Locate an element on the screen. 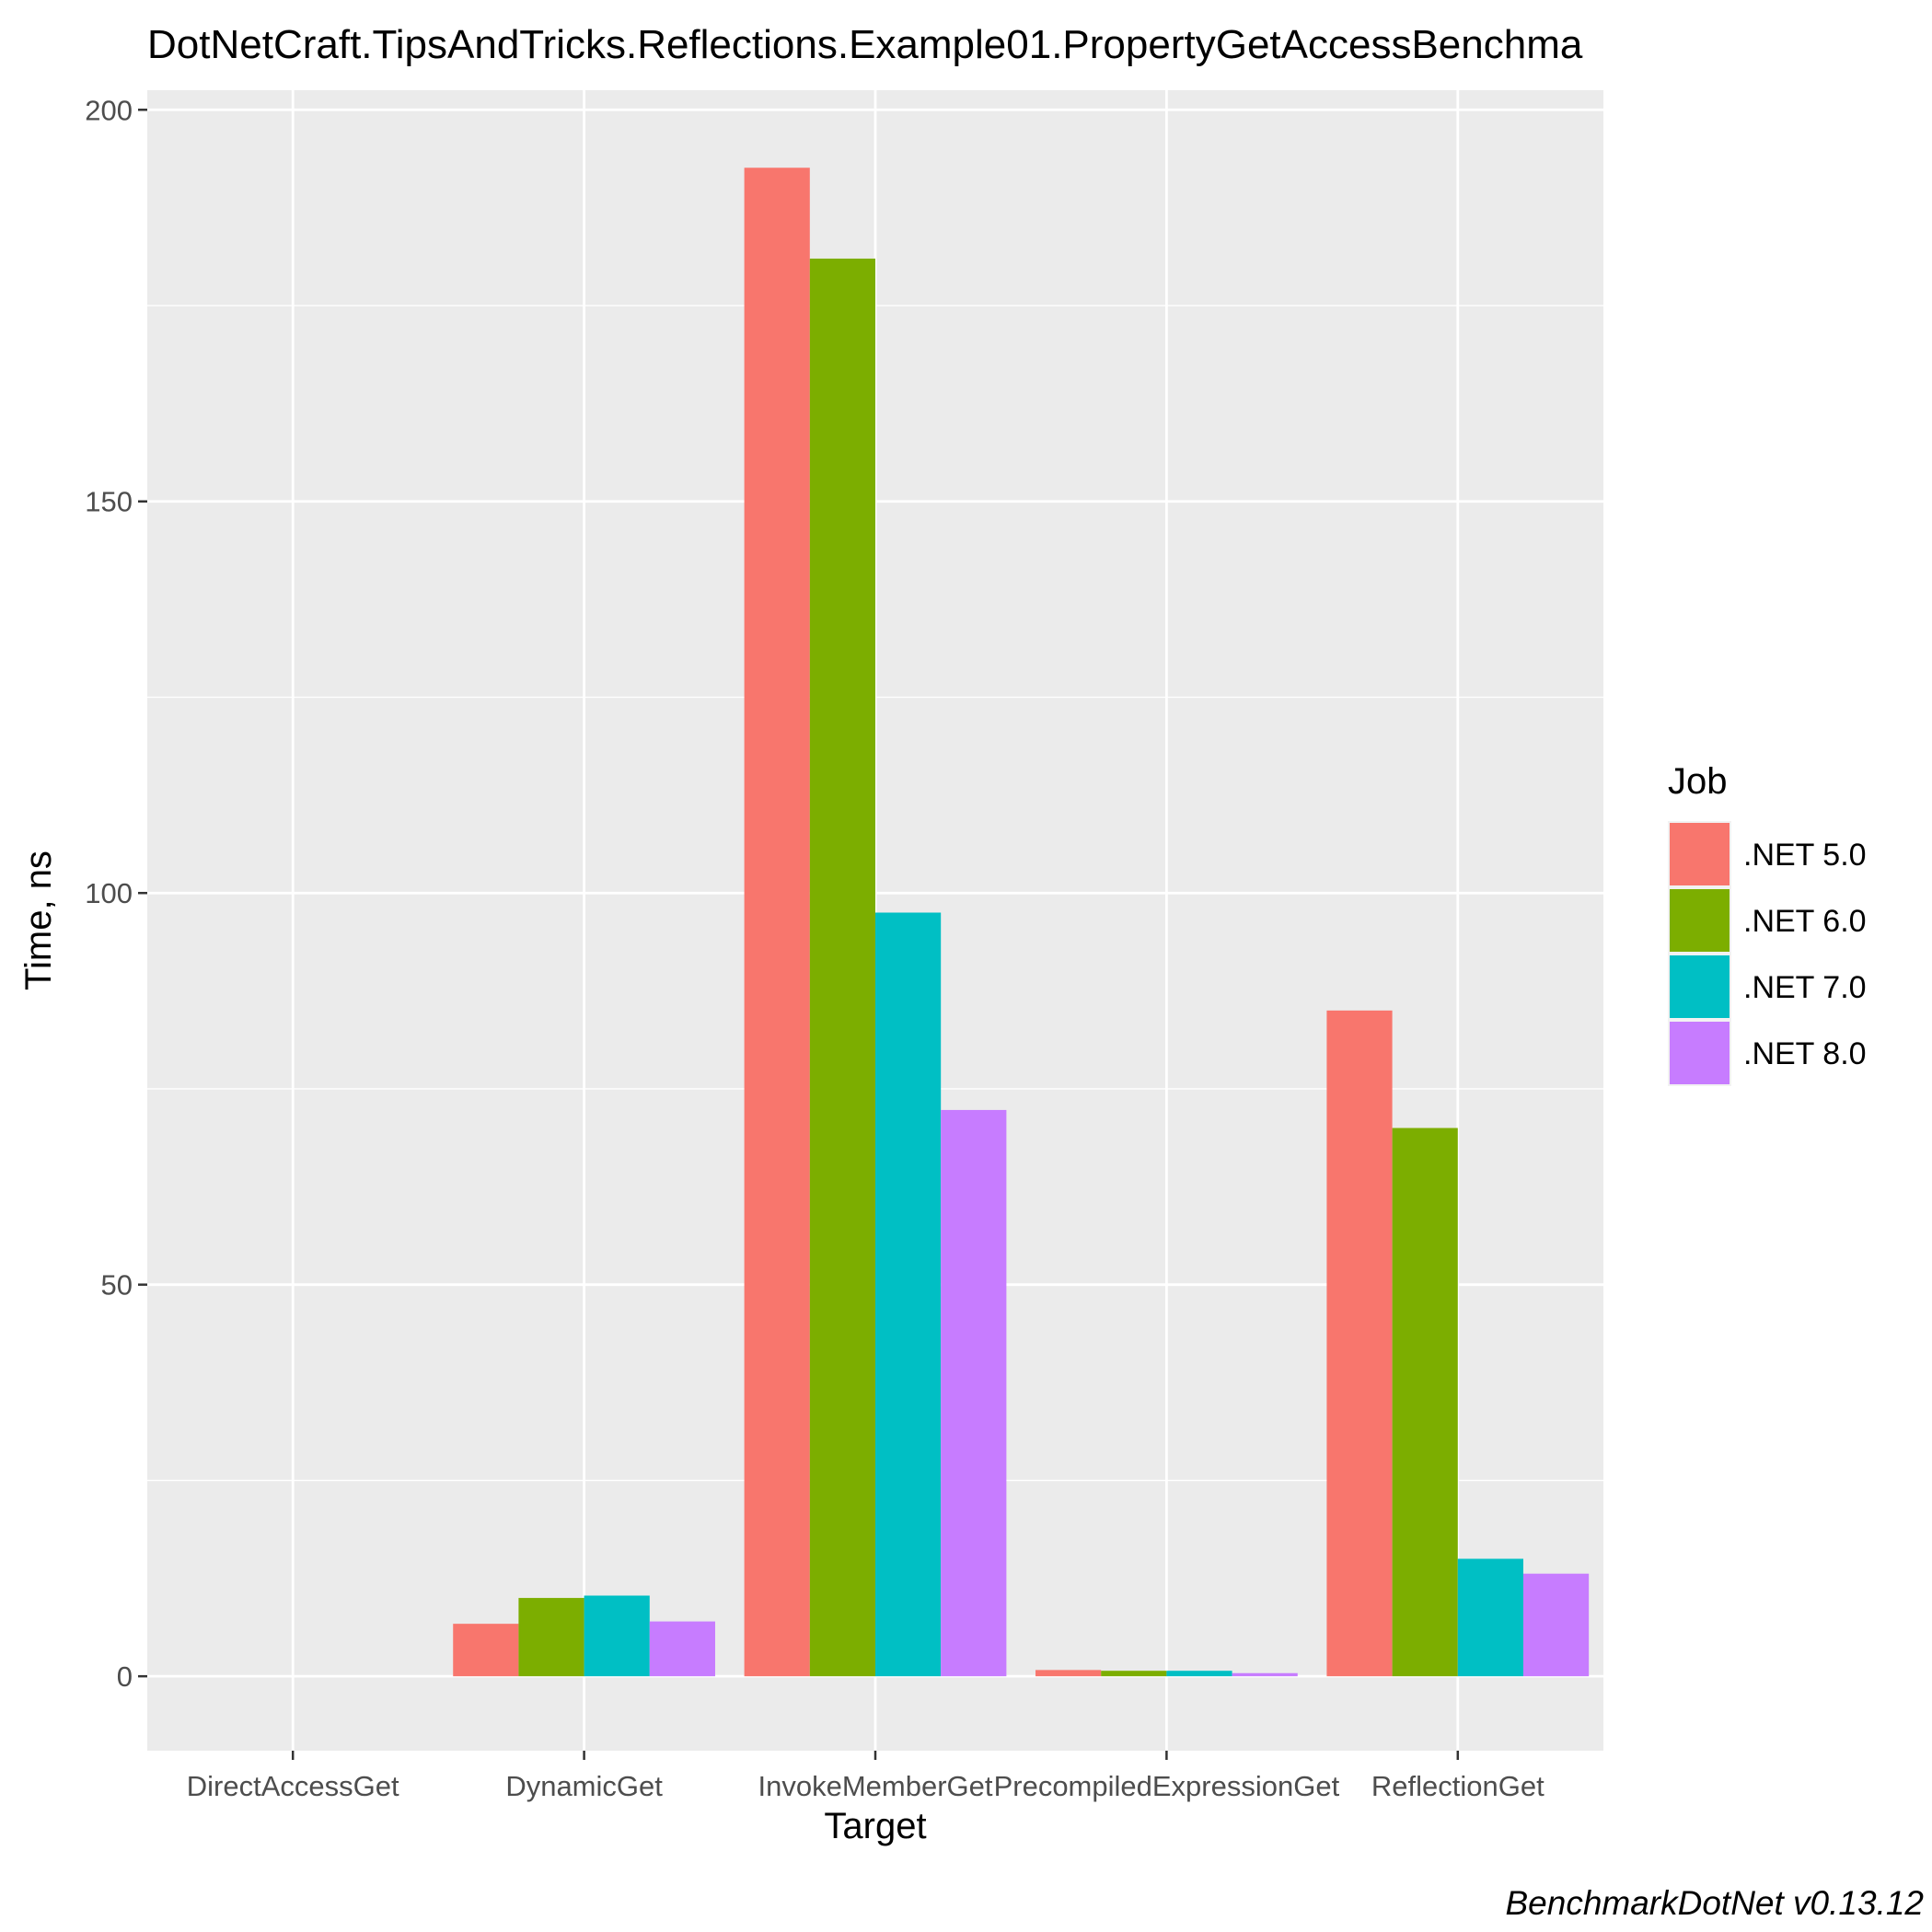  legend-label: .NET 8.0 is located at coordinates (1805, 1053).